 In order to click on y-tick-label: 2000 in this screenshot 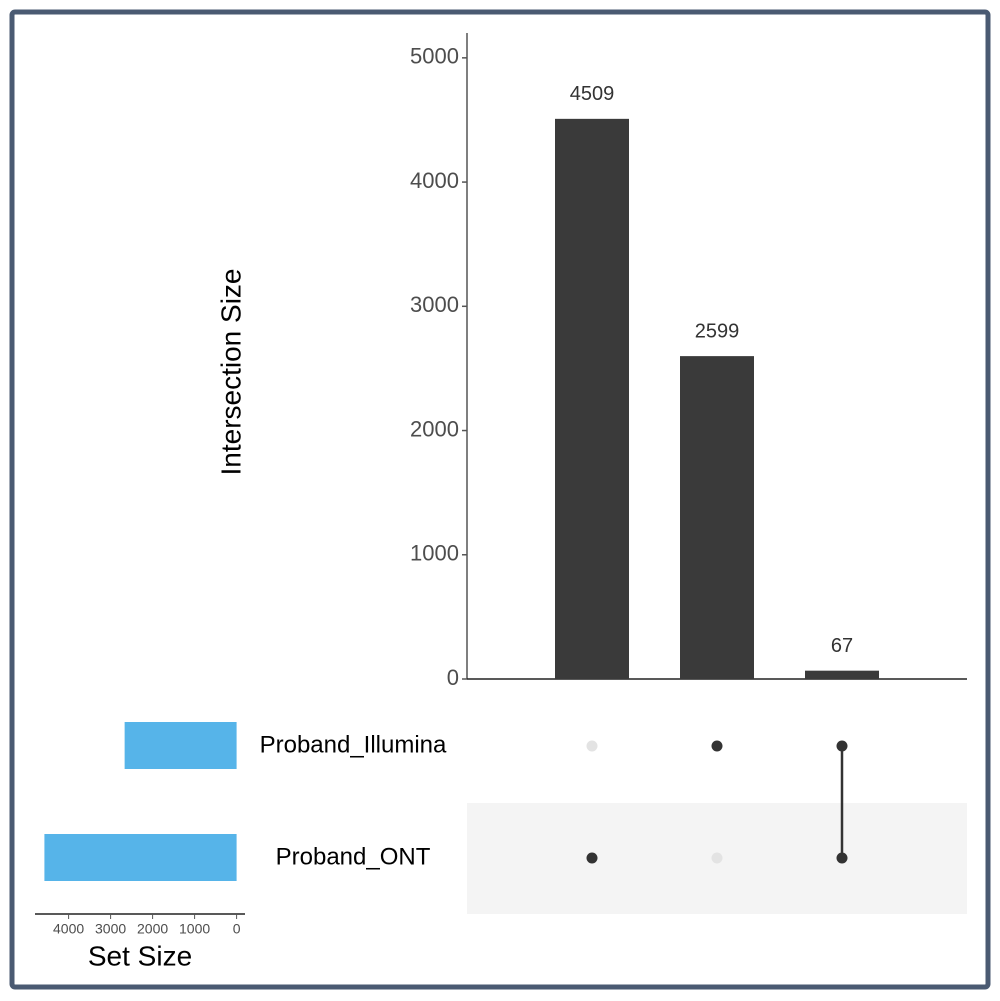, I will do `click(434, 428)`.